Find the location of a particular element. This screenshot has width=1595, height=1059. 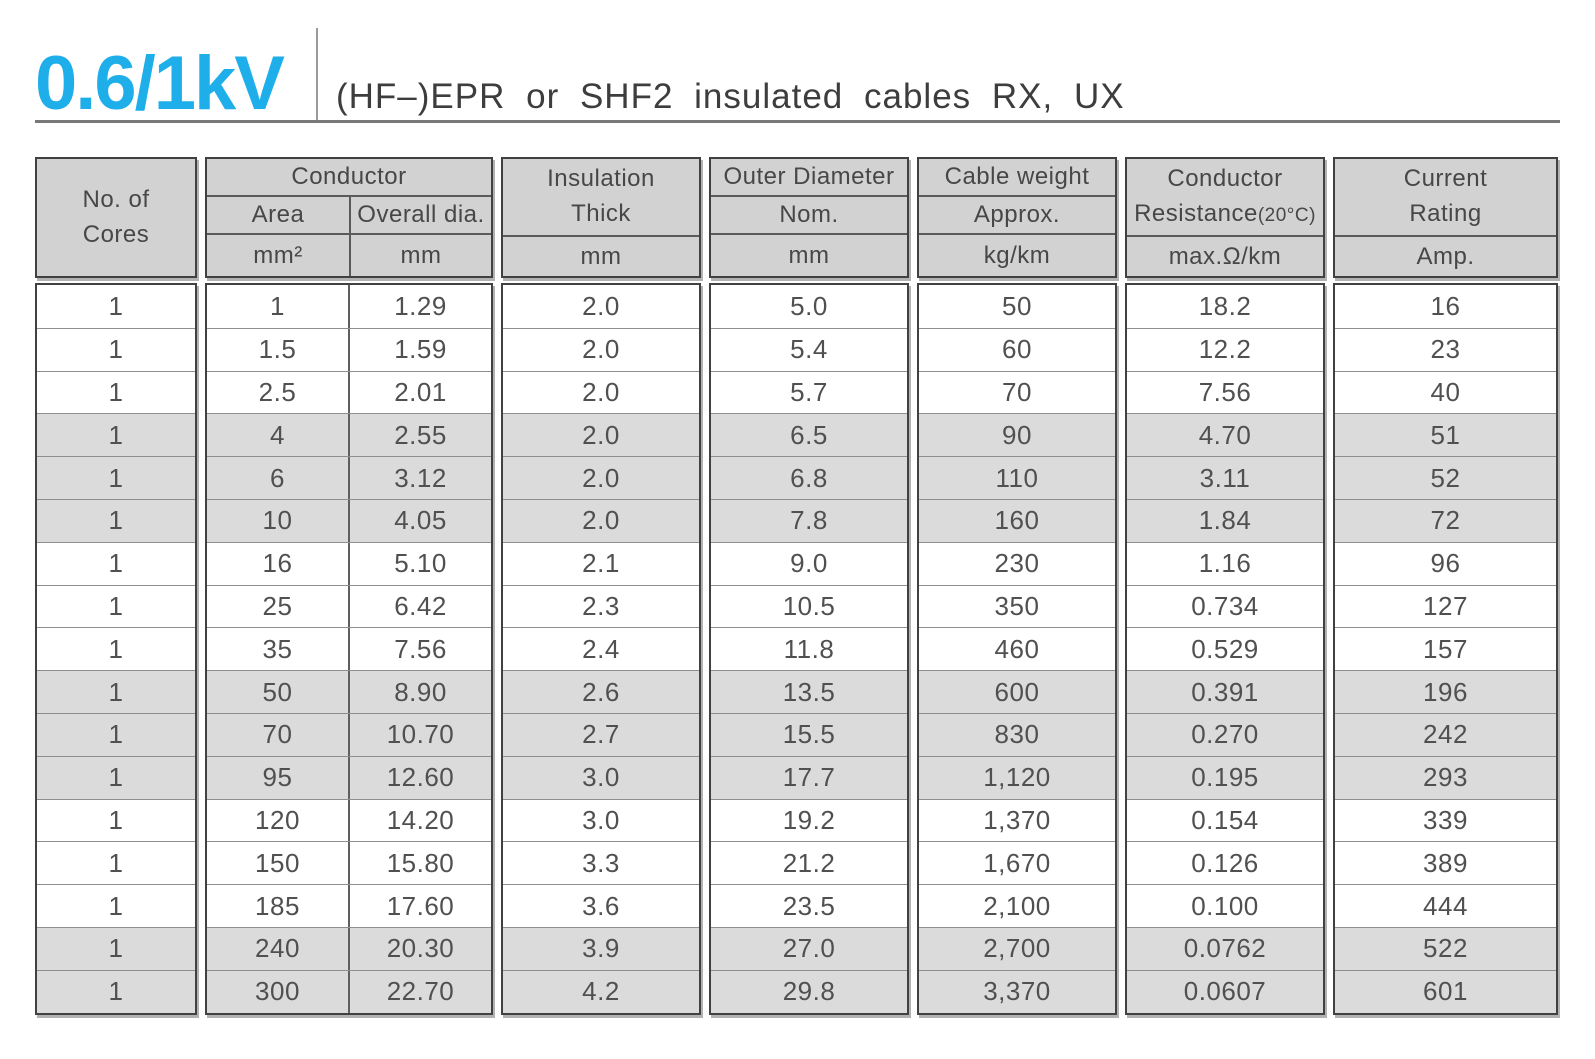

header-units-conductor: mm² mm is located at coordinates (349, 255).